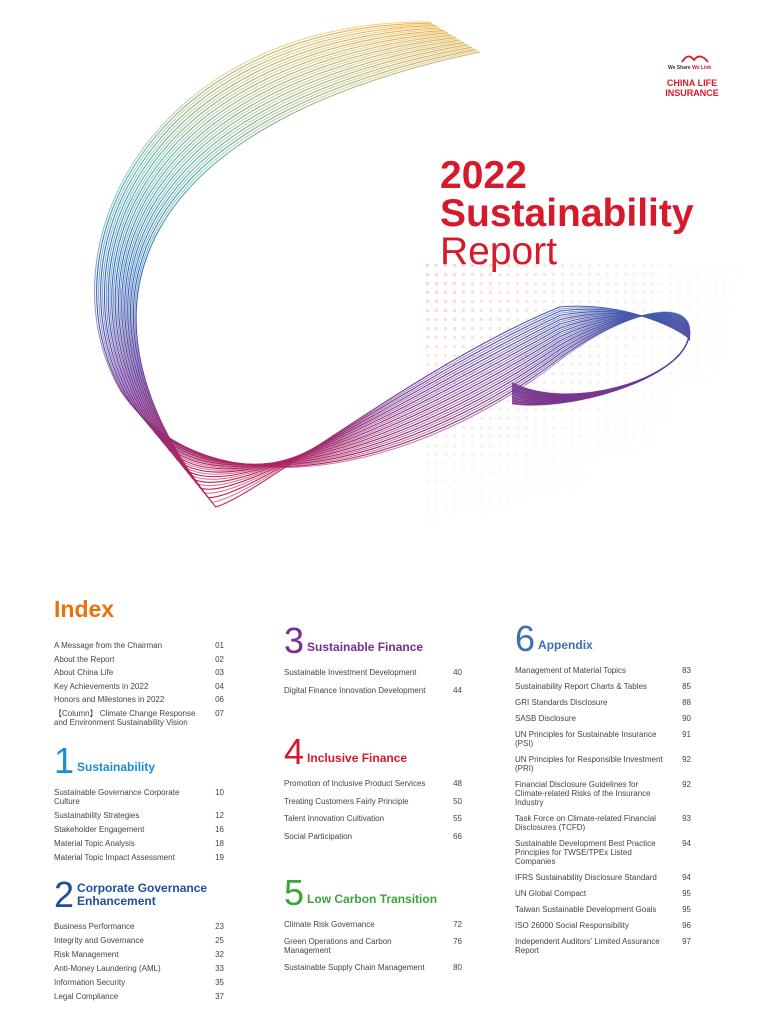 This screenshot has width=768, height=1024. What do you see at coordinates (219, 996) in the screenshot?
I see `entry-page: 37` at bounding box center [219, 996].